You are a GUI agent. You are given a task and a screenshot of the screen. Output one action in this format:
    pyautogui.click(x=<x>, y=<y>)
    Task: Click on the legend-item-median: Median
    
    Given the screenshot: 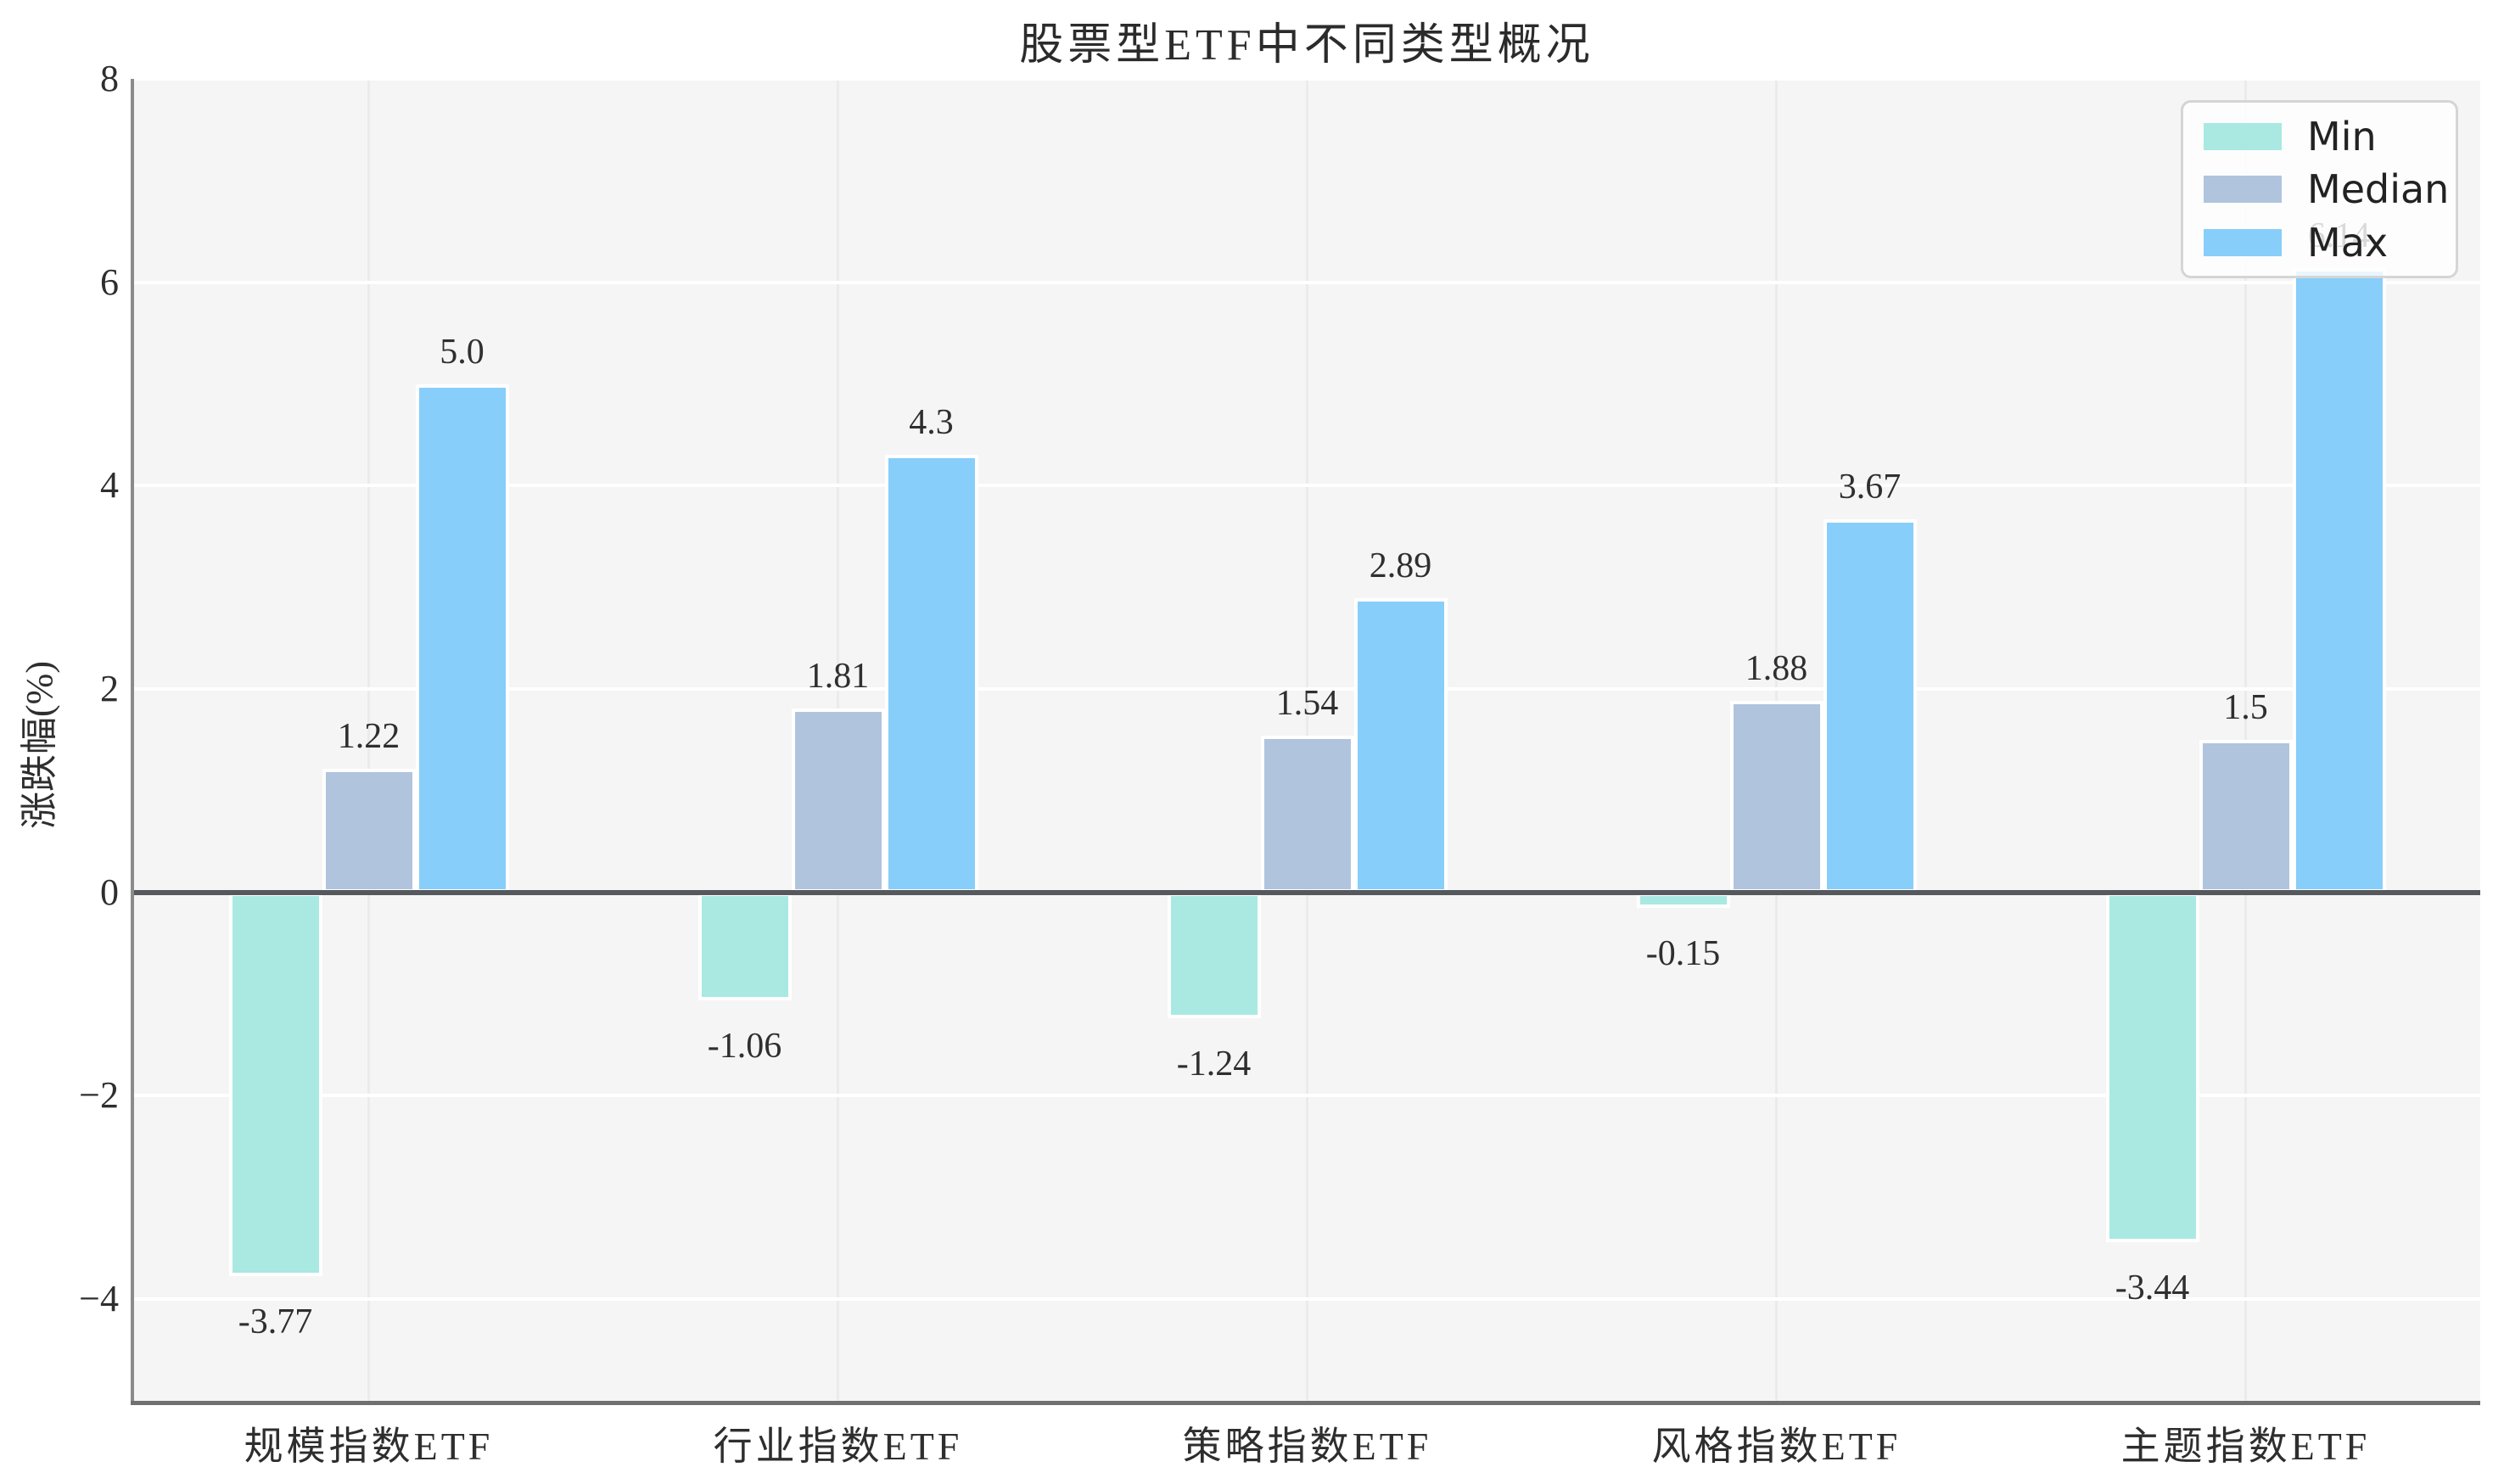 What is the action you would take?
    pyautogui.click(x=2330, y=189)
    